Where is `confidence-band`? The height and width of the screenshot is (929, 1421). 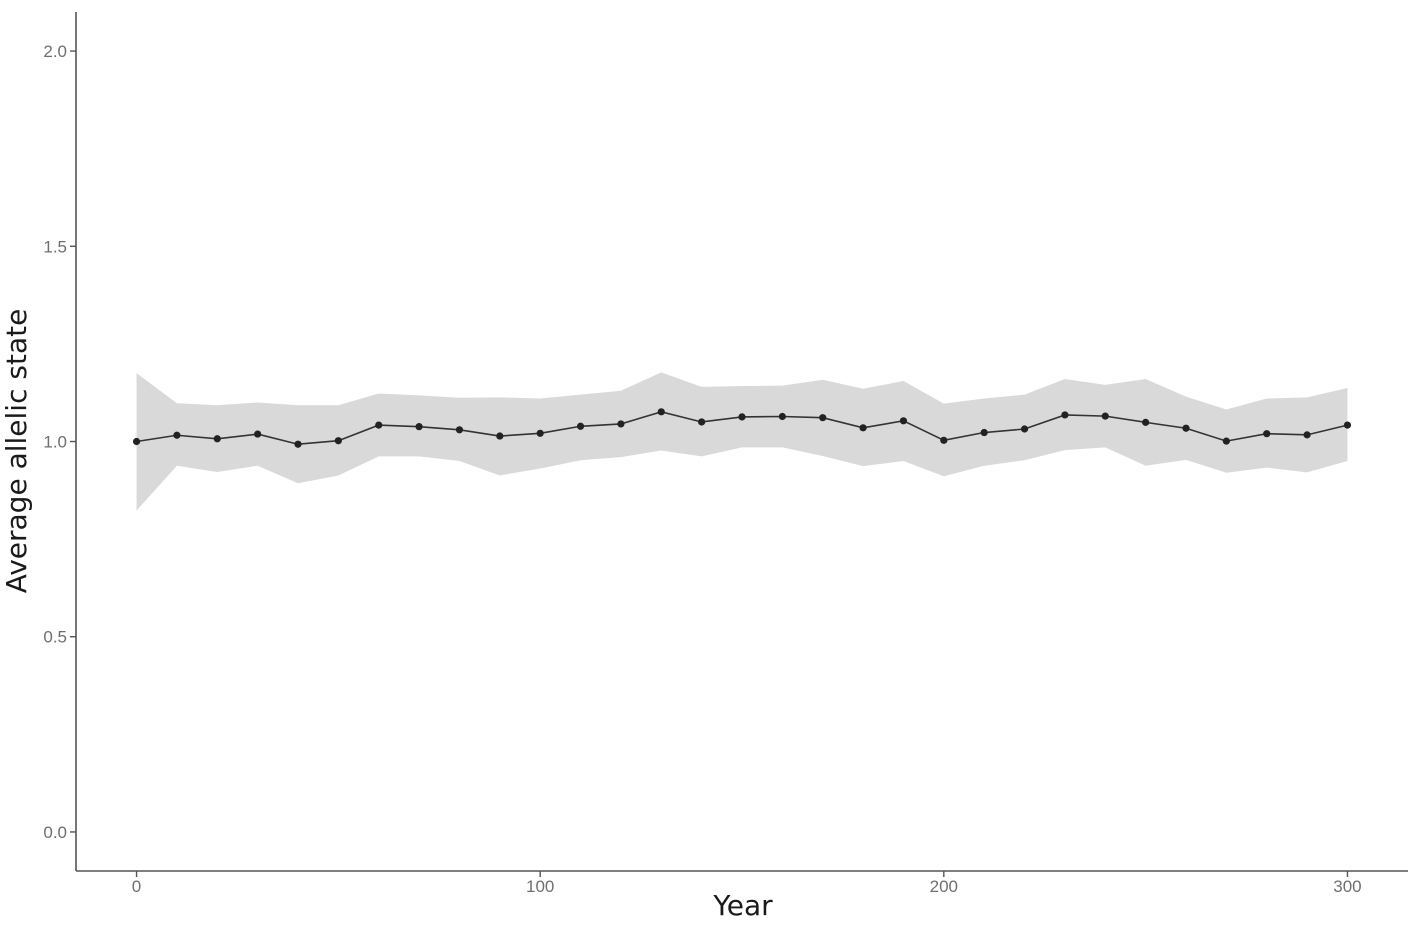
confidence-band is located at coordinates (742, 441).